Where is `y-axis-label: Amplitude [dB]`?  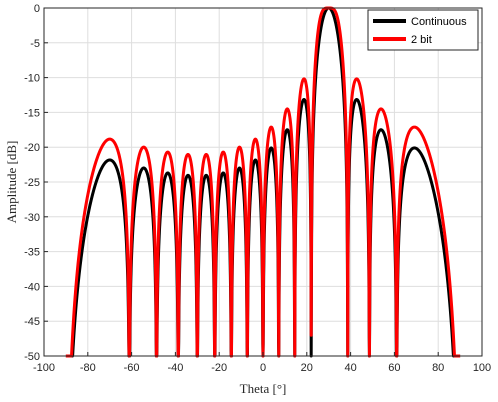
y-axis-label: Amplitude [dB] is located at coordinates (11, 182).